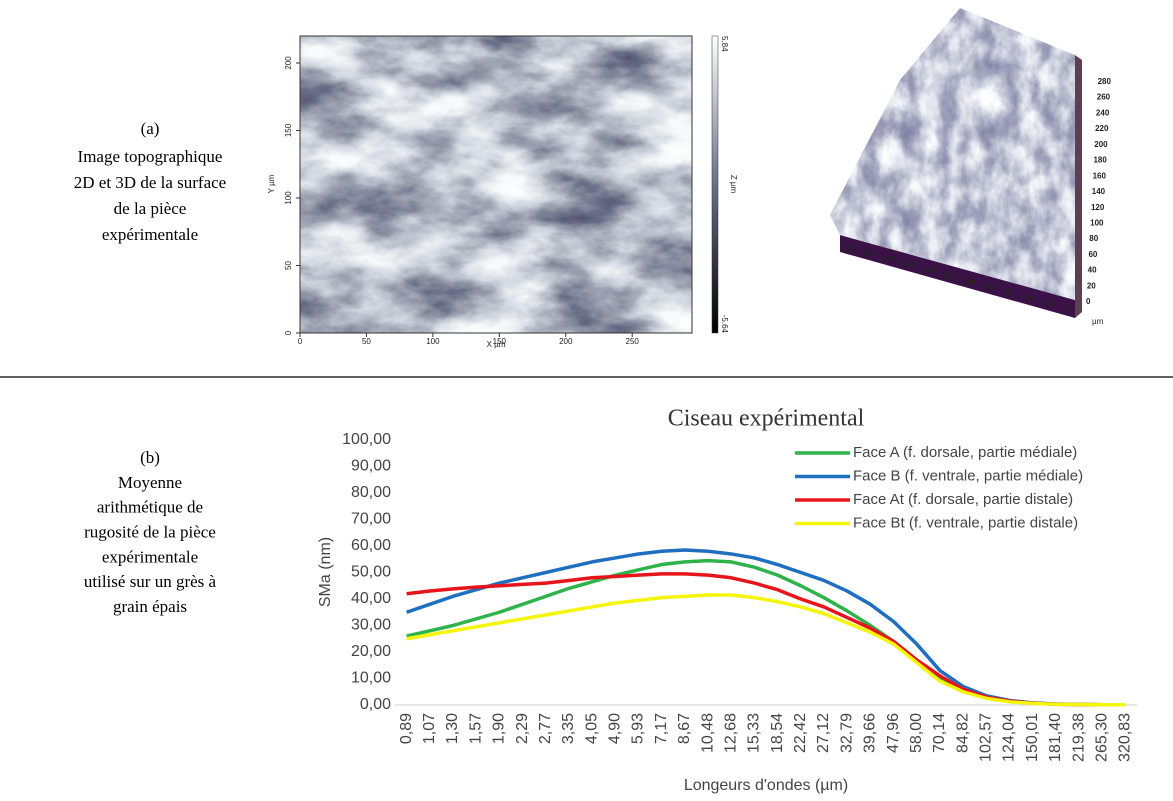 The image size is (1173, 801). I want to click on x-tick-label: 124,04, so click(1009, 737).